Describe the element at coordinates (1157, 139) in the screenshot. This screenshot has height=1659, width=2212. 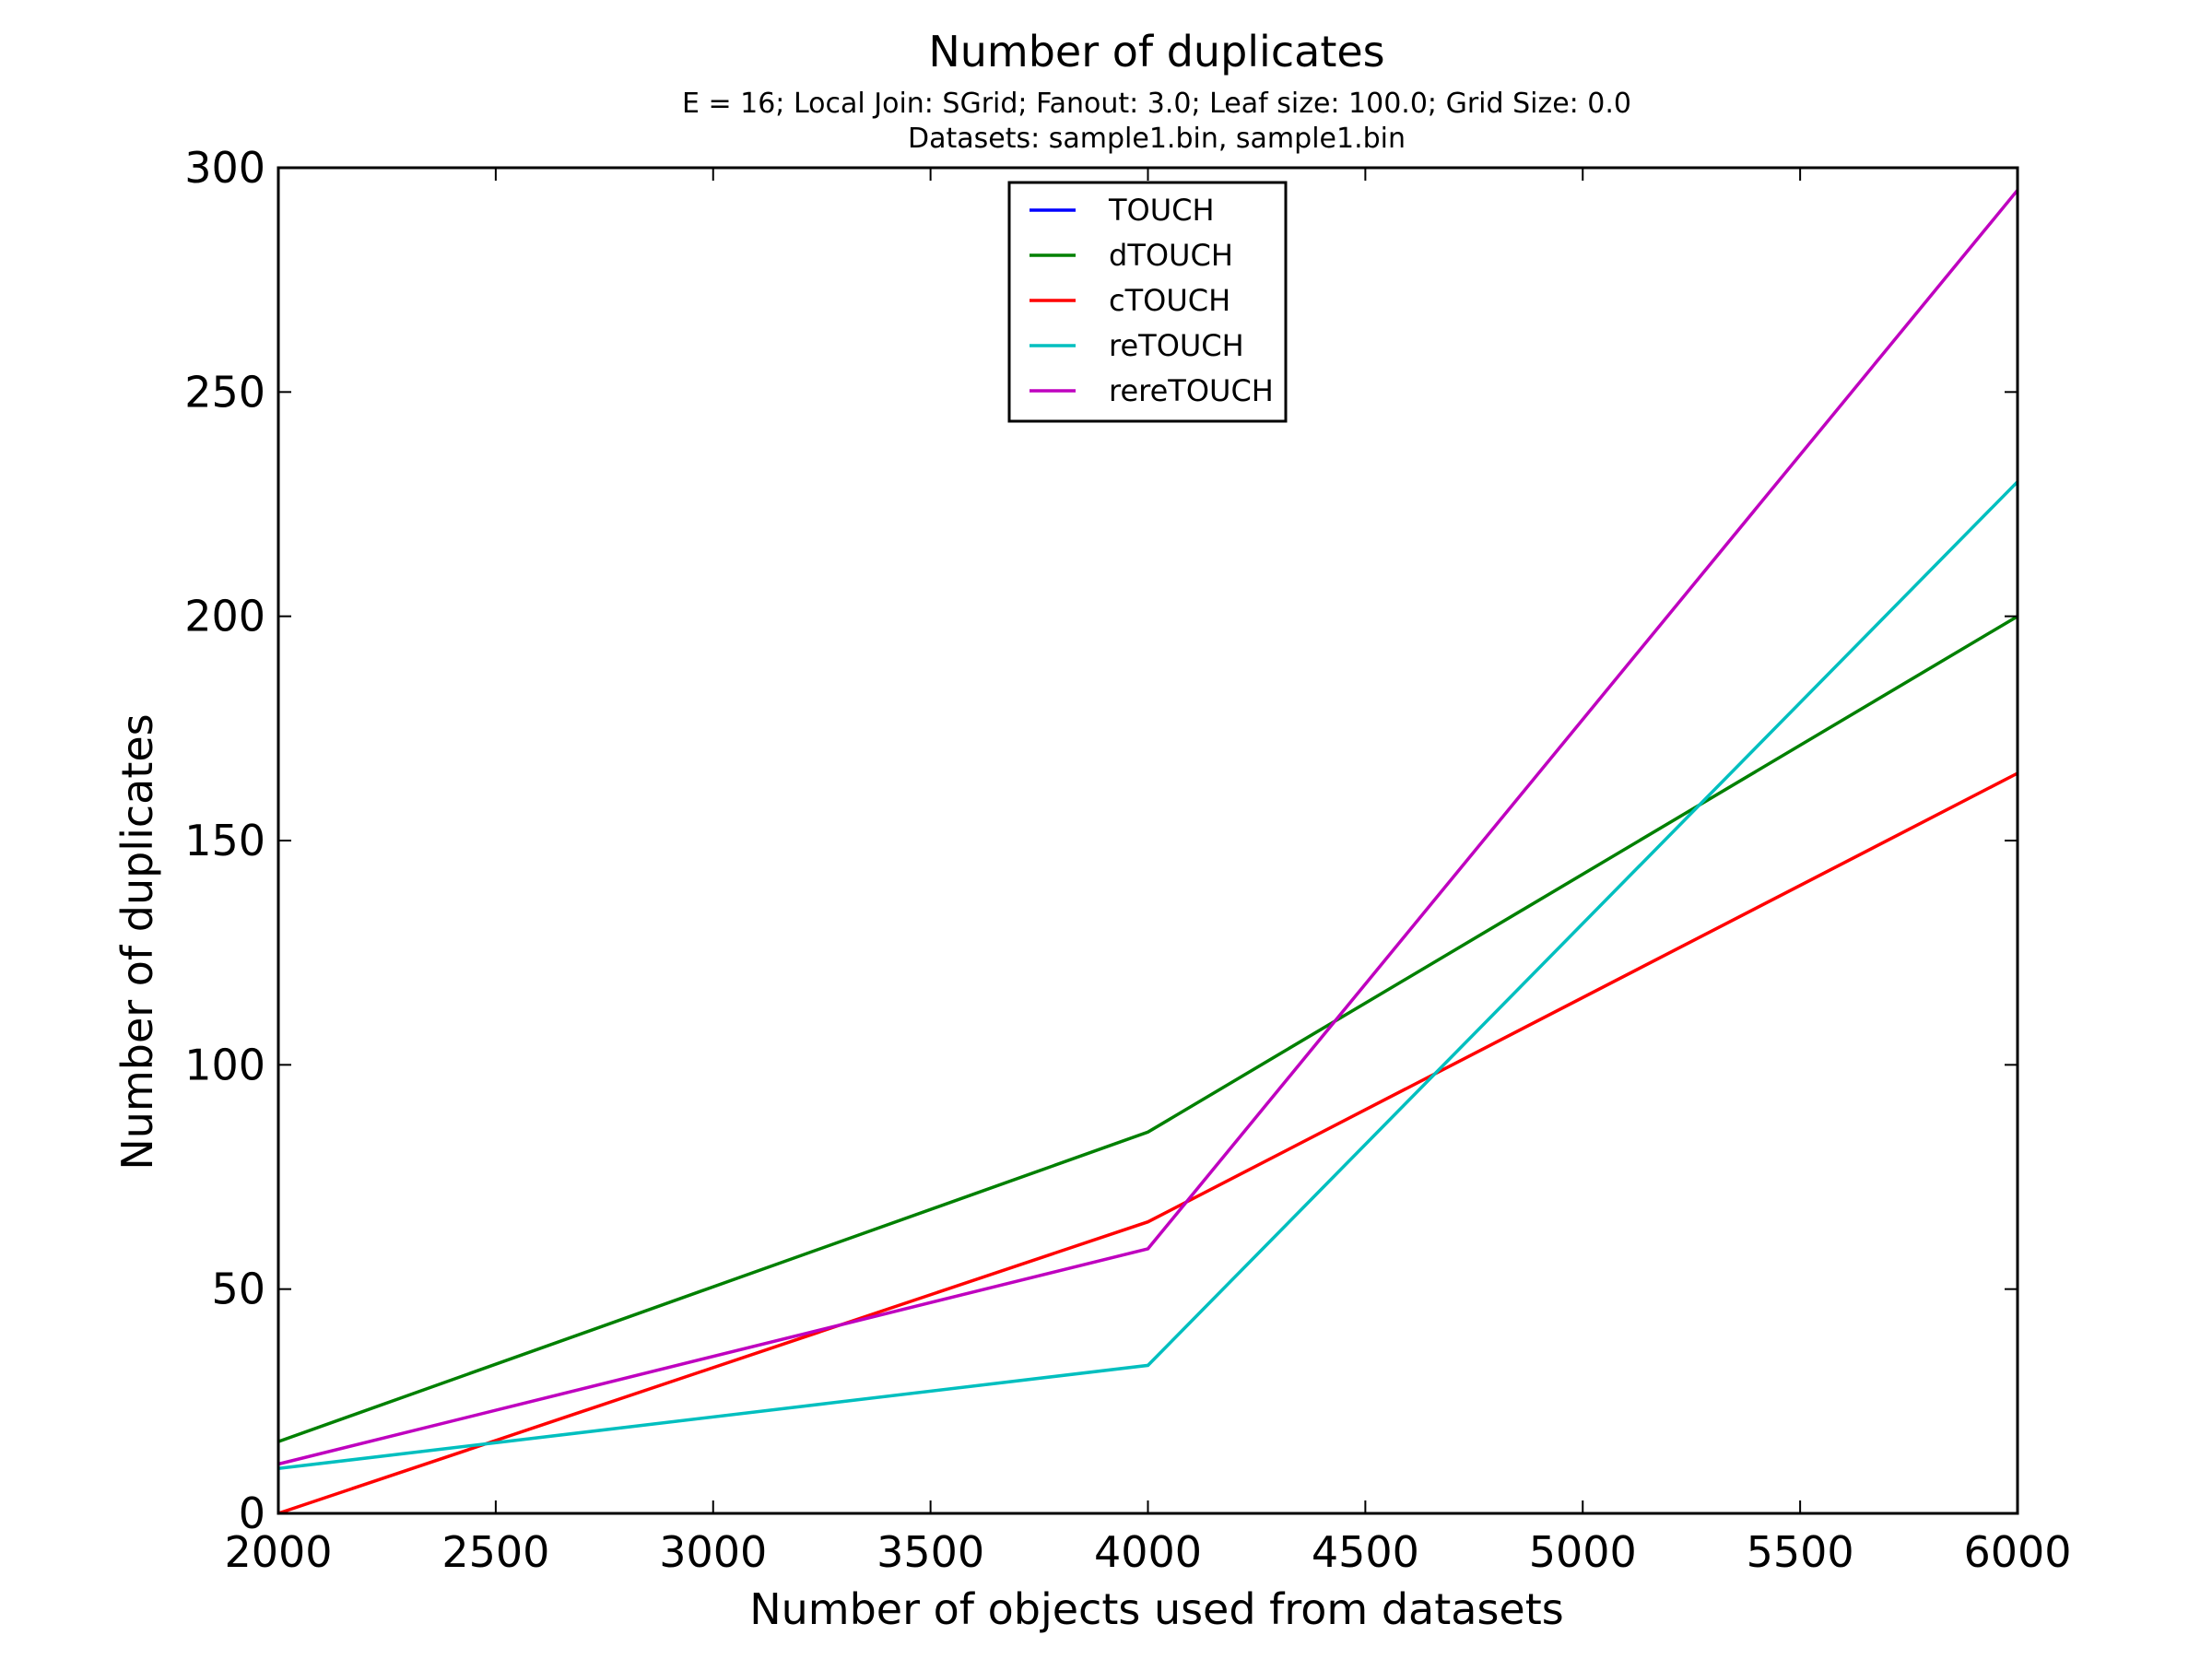
I see `chart-subtitle-line-2: Datasets: sample1.bin, sample1.bin` at that location.